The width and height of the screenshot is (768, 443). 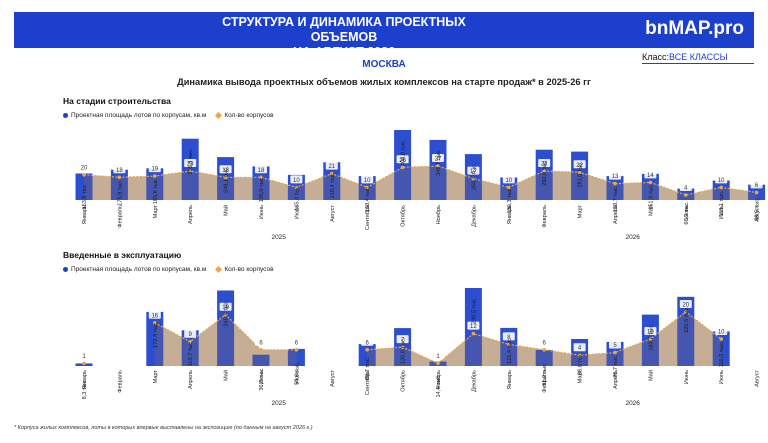 I want to click on count-label: 19, so click(x=225, y=308).